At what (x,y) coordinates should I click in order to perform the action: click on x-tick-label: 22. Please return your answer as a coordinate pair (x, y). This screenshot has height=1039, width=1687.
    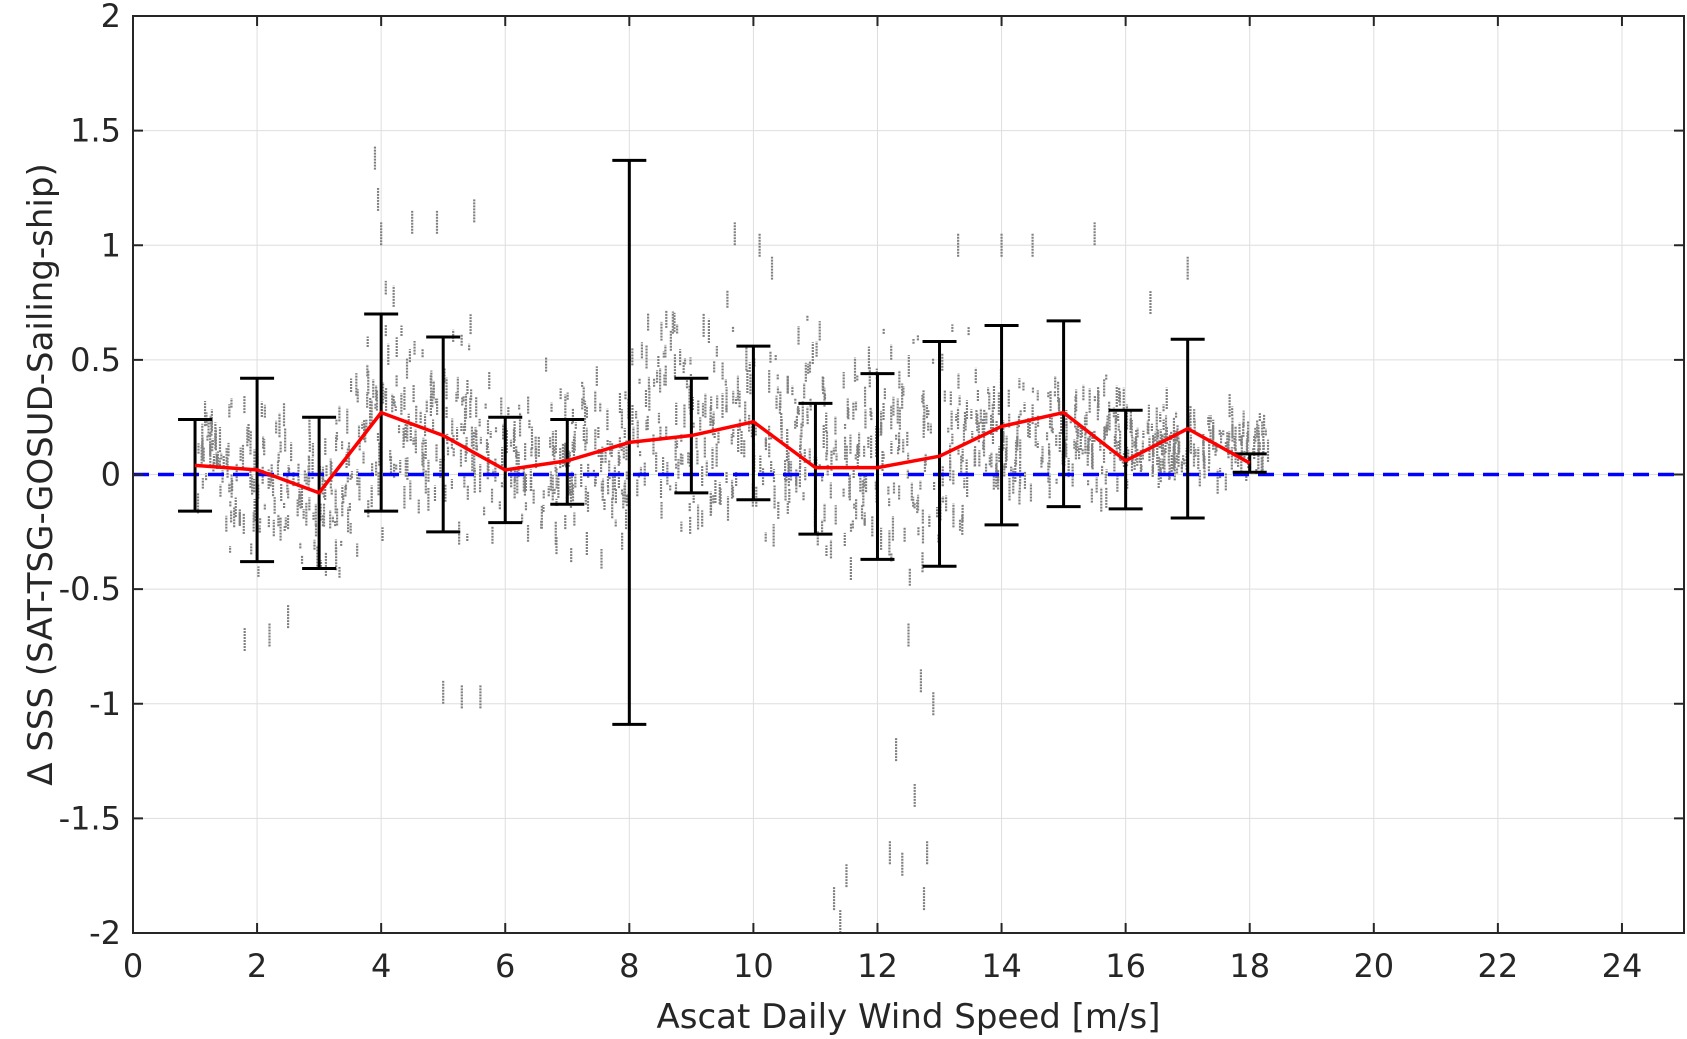
    Looking at the image, I should click on (1498, 966).